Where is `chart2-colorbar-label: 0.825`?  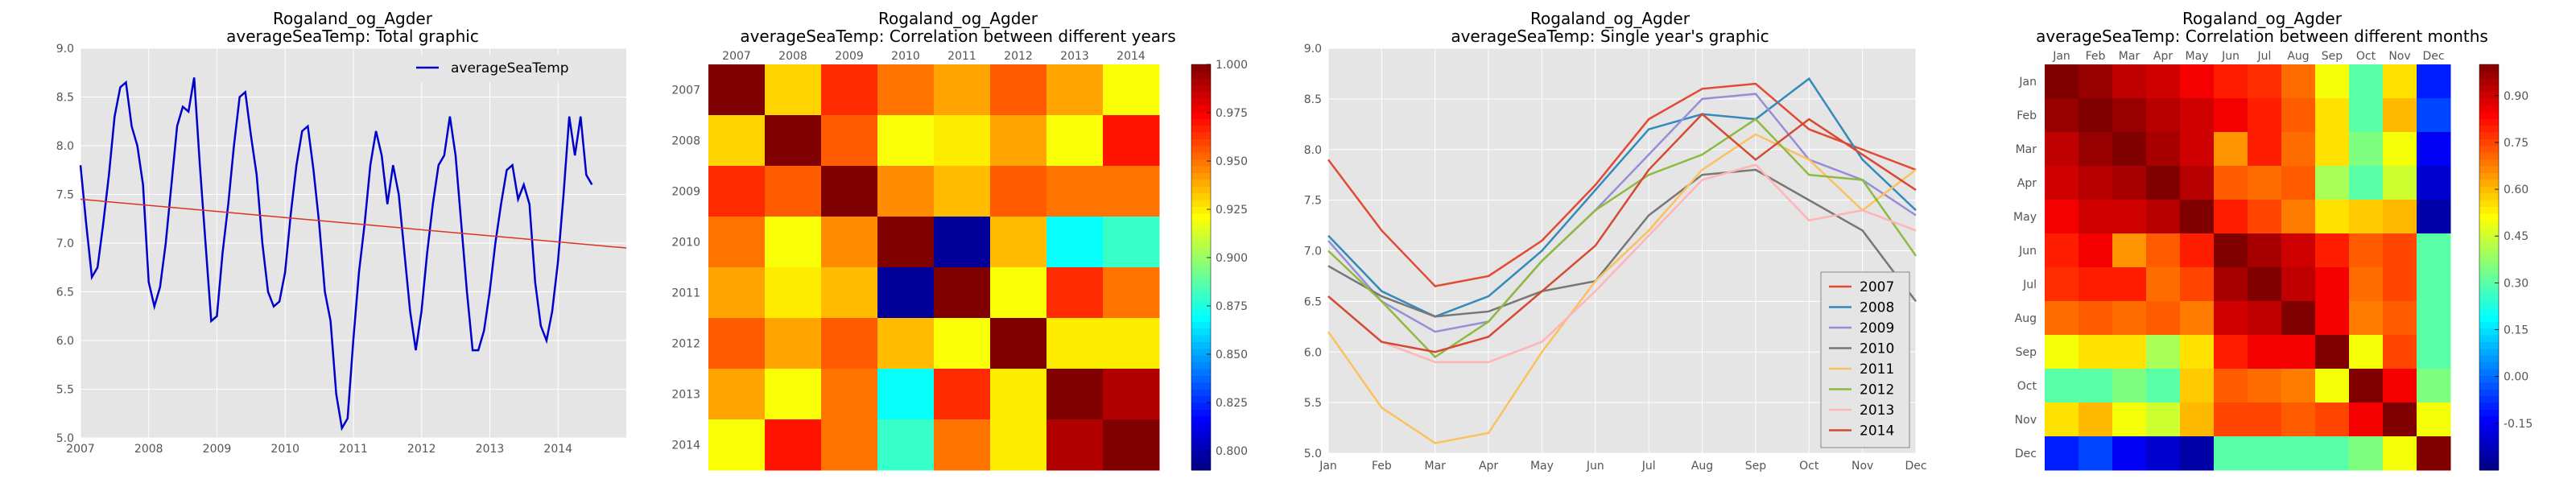 chart2-colorbar-label: 0.825 is located at coordinates (1232, 403).